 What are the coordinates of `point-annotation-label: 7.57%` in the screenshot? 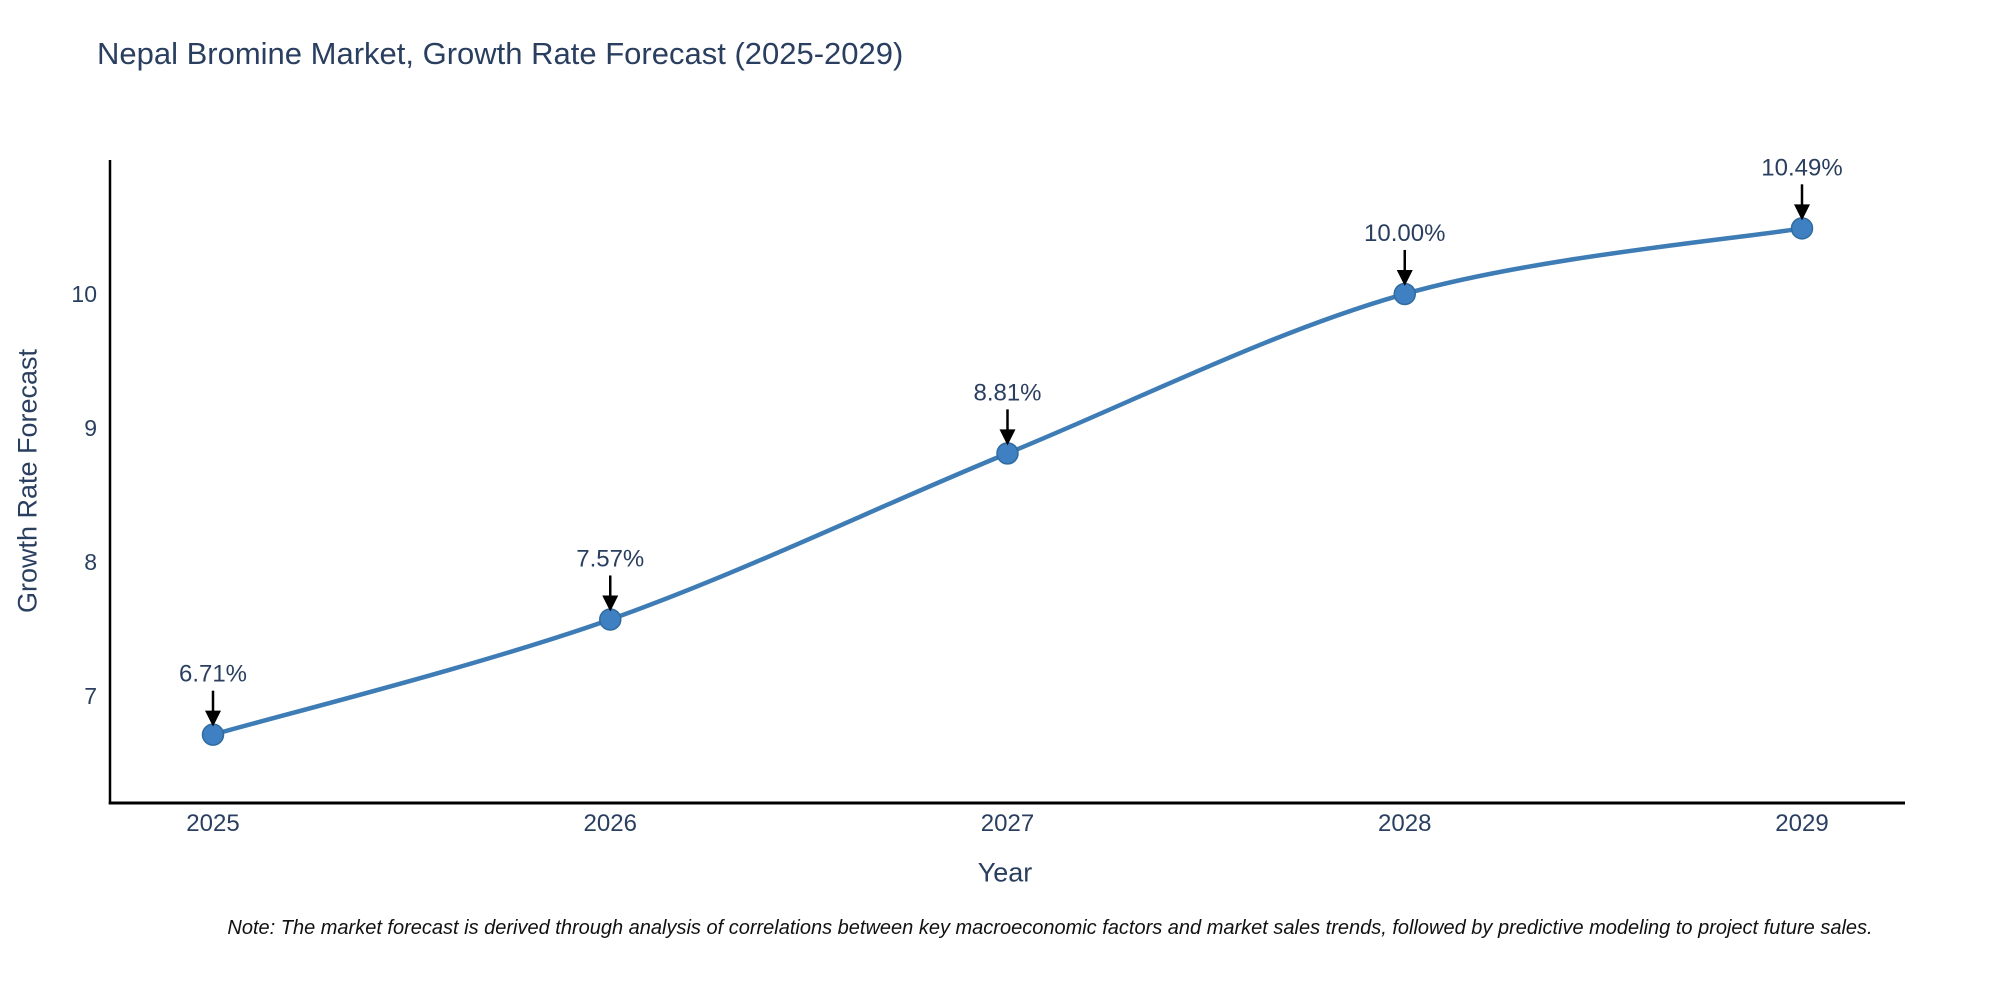 It's located at (610, 558).